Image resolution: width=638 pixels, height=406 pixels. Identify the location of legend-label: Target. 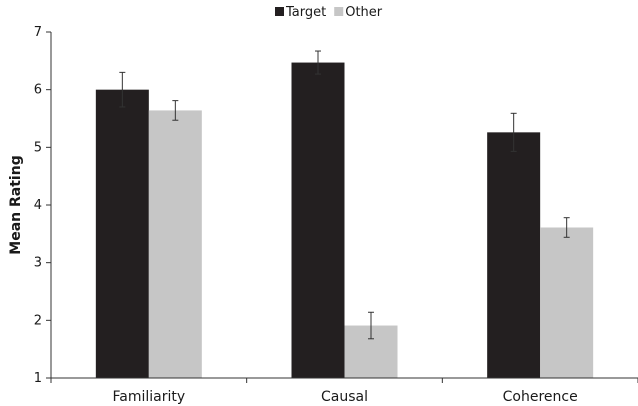
(305, 12).